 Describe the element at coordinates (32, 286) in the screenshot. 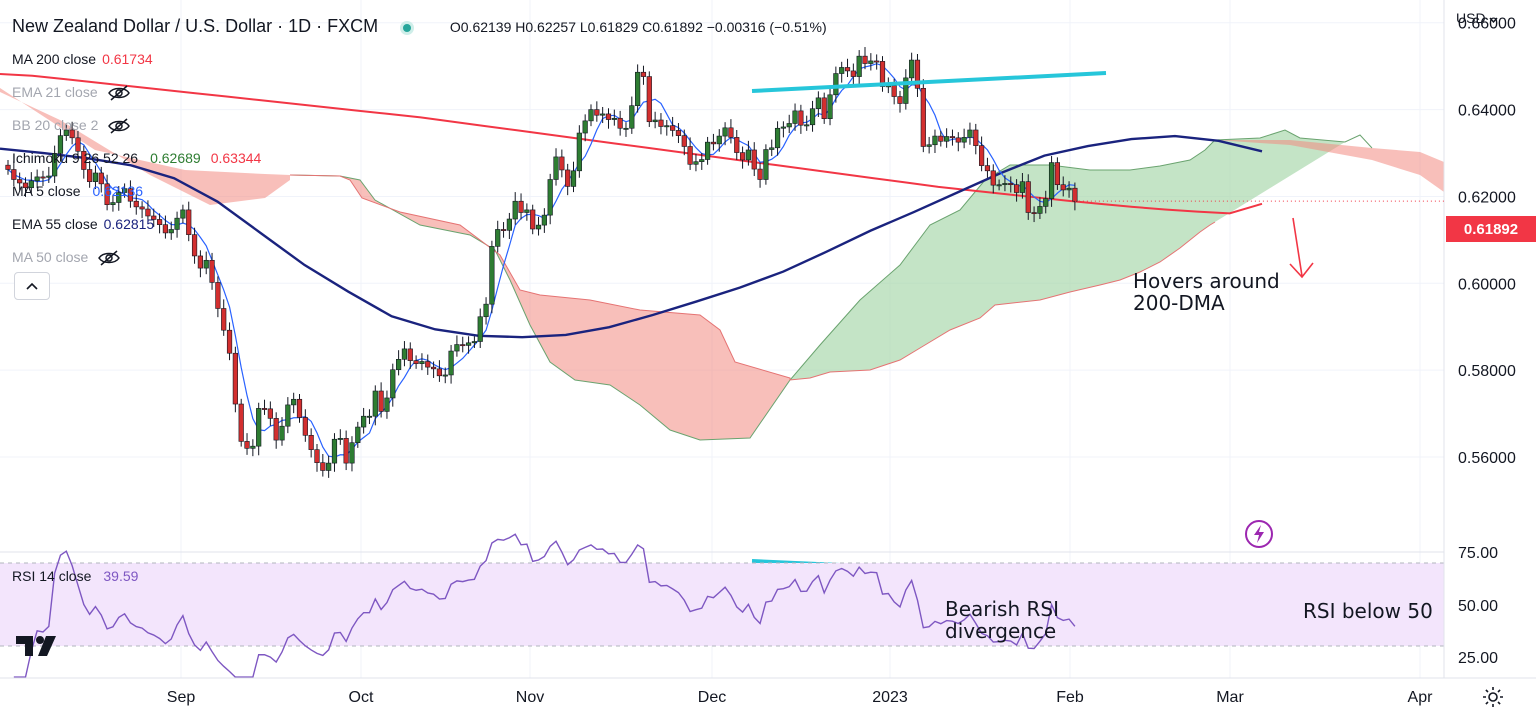

I see `collapse-legend-button` at that location.